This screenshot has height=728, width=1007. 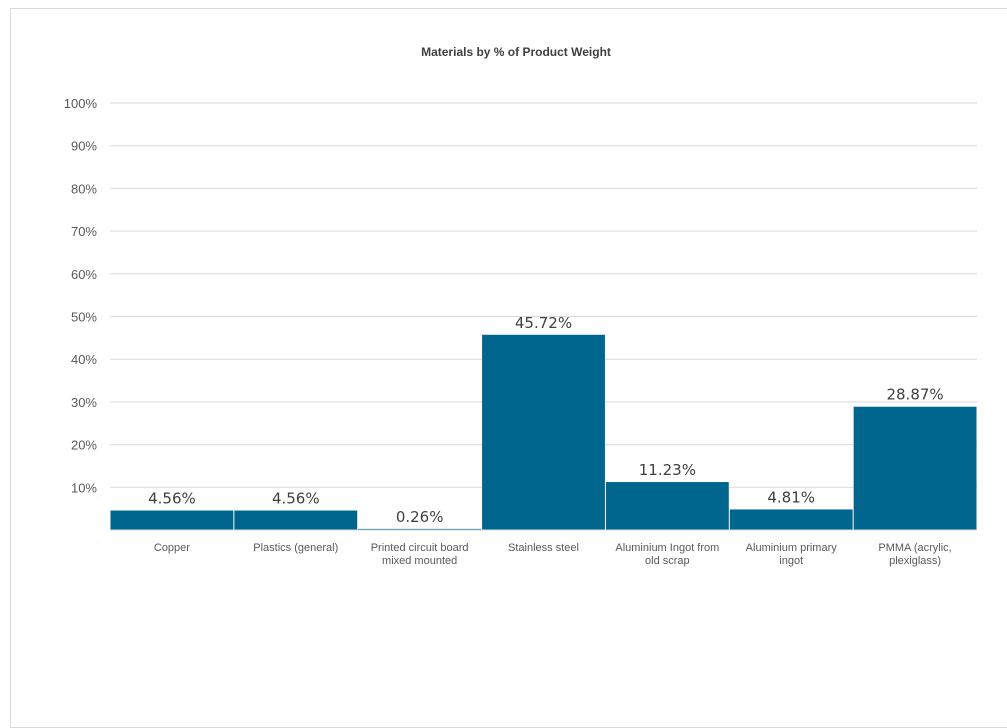 I want to click on y-axis-tick-labels: 10% 20% 30% 40% 50% 60% 70% 80% 90% 100%, so click(x=81, y=295).